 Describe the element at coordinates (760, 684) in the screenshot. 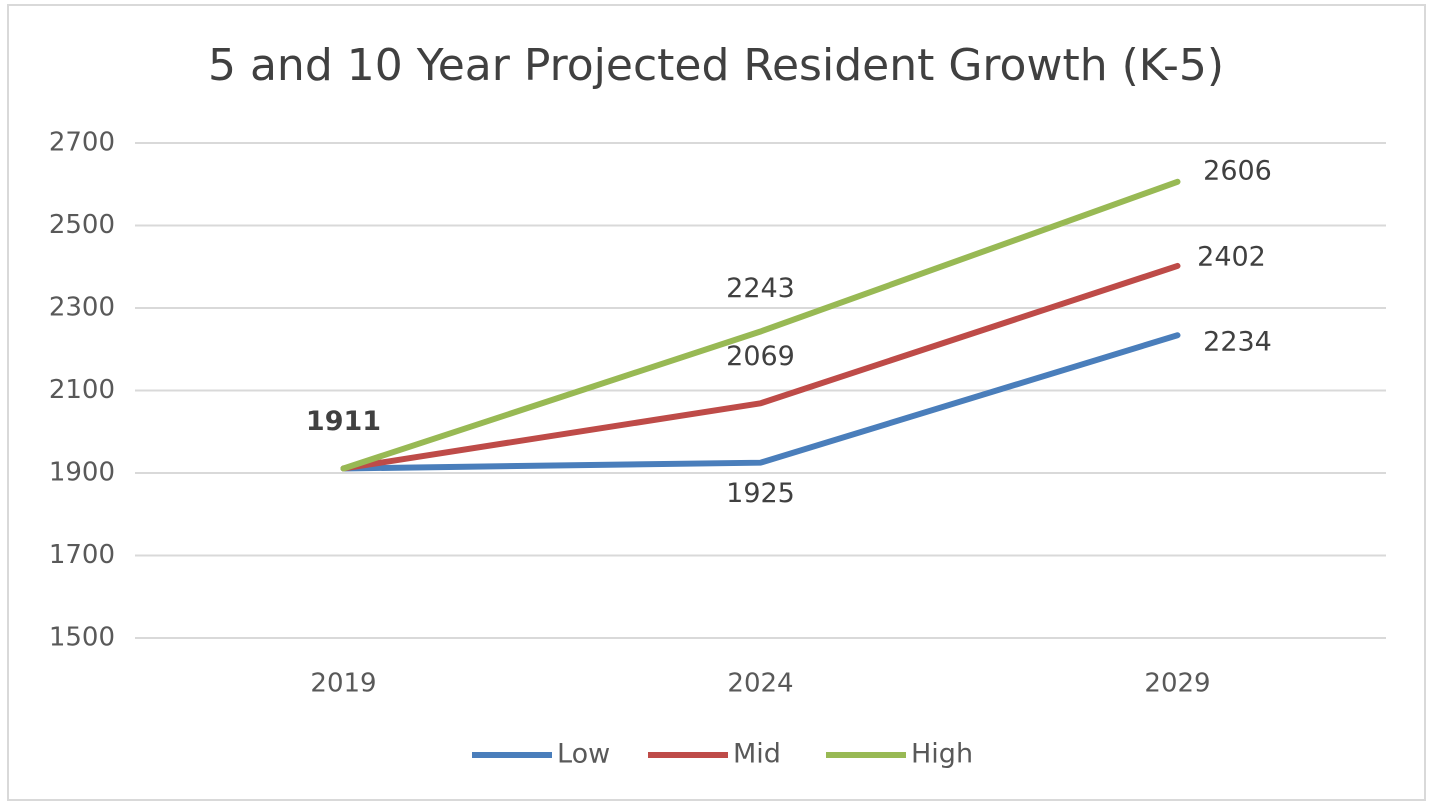

I see `x-tick-label: 2024` at that location.